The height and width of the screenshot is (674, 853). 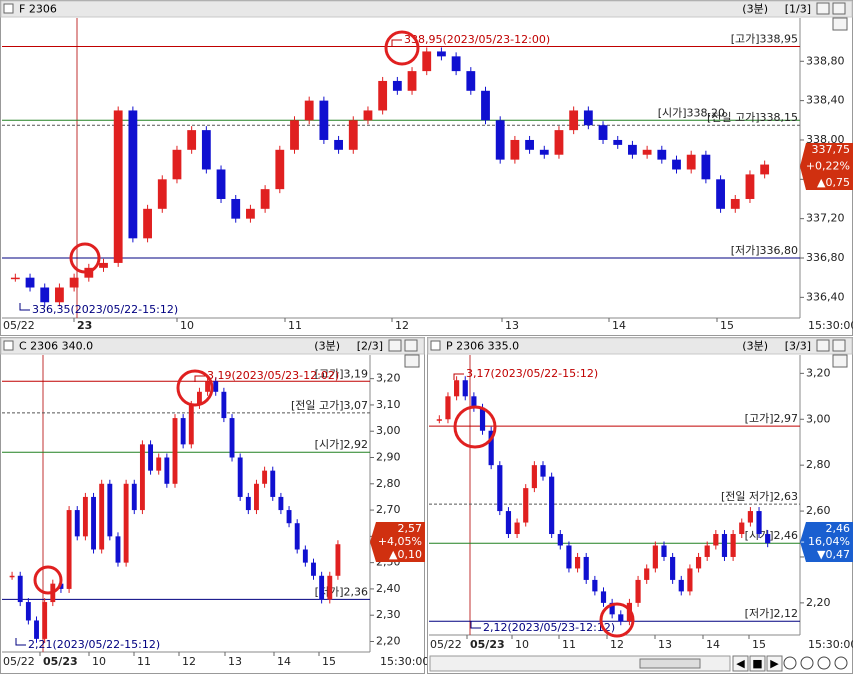 I want to click on x-tick-label: 05/22, so click(x=19, y=661).